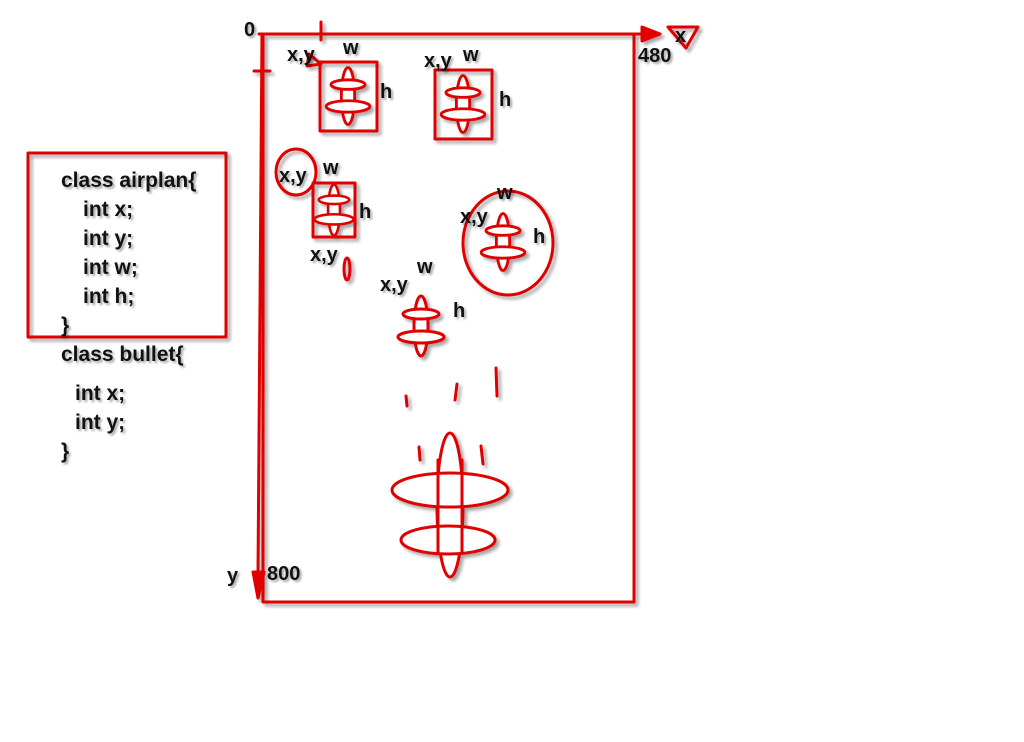  Describe the element at coordinates (233, 576) in the screenshot. I see `y-axis-label: y` at that location.